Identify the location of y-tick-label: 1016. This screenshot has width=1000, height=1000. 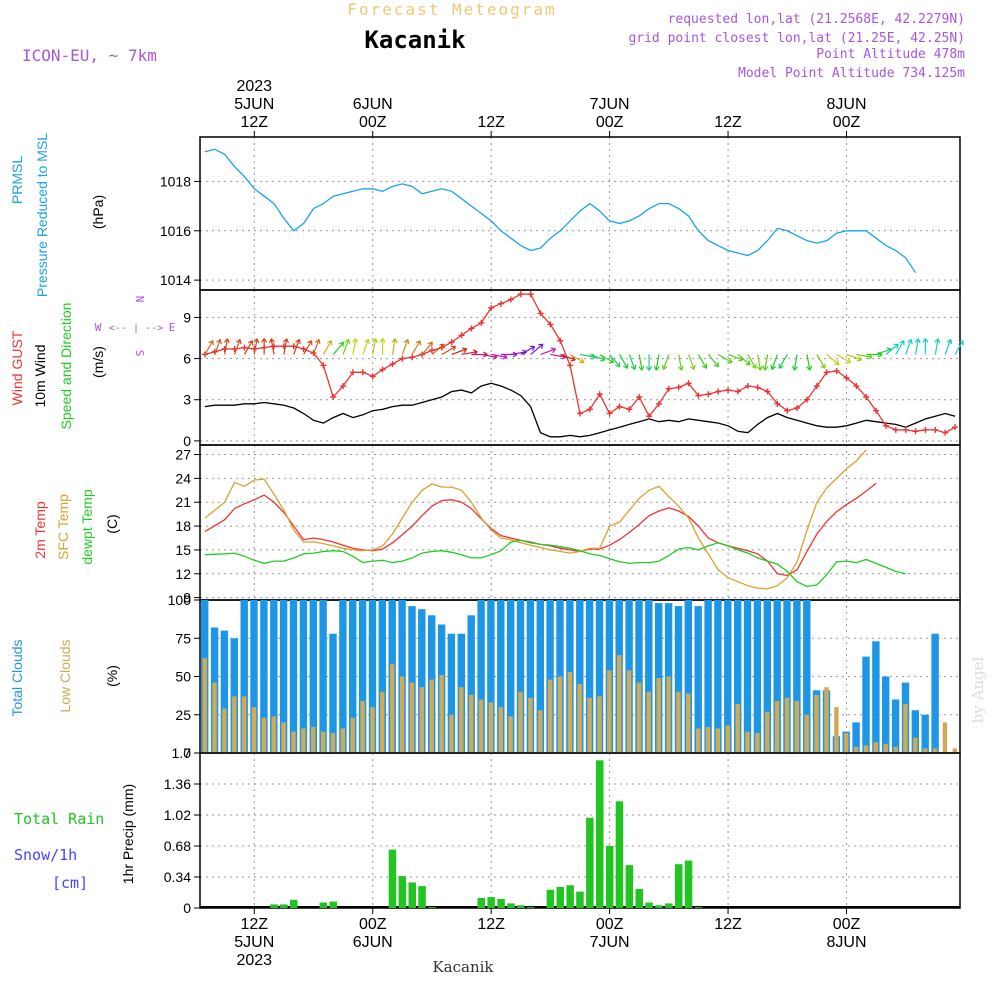
(175, 231).